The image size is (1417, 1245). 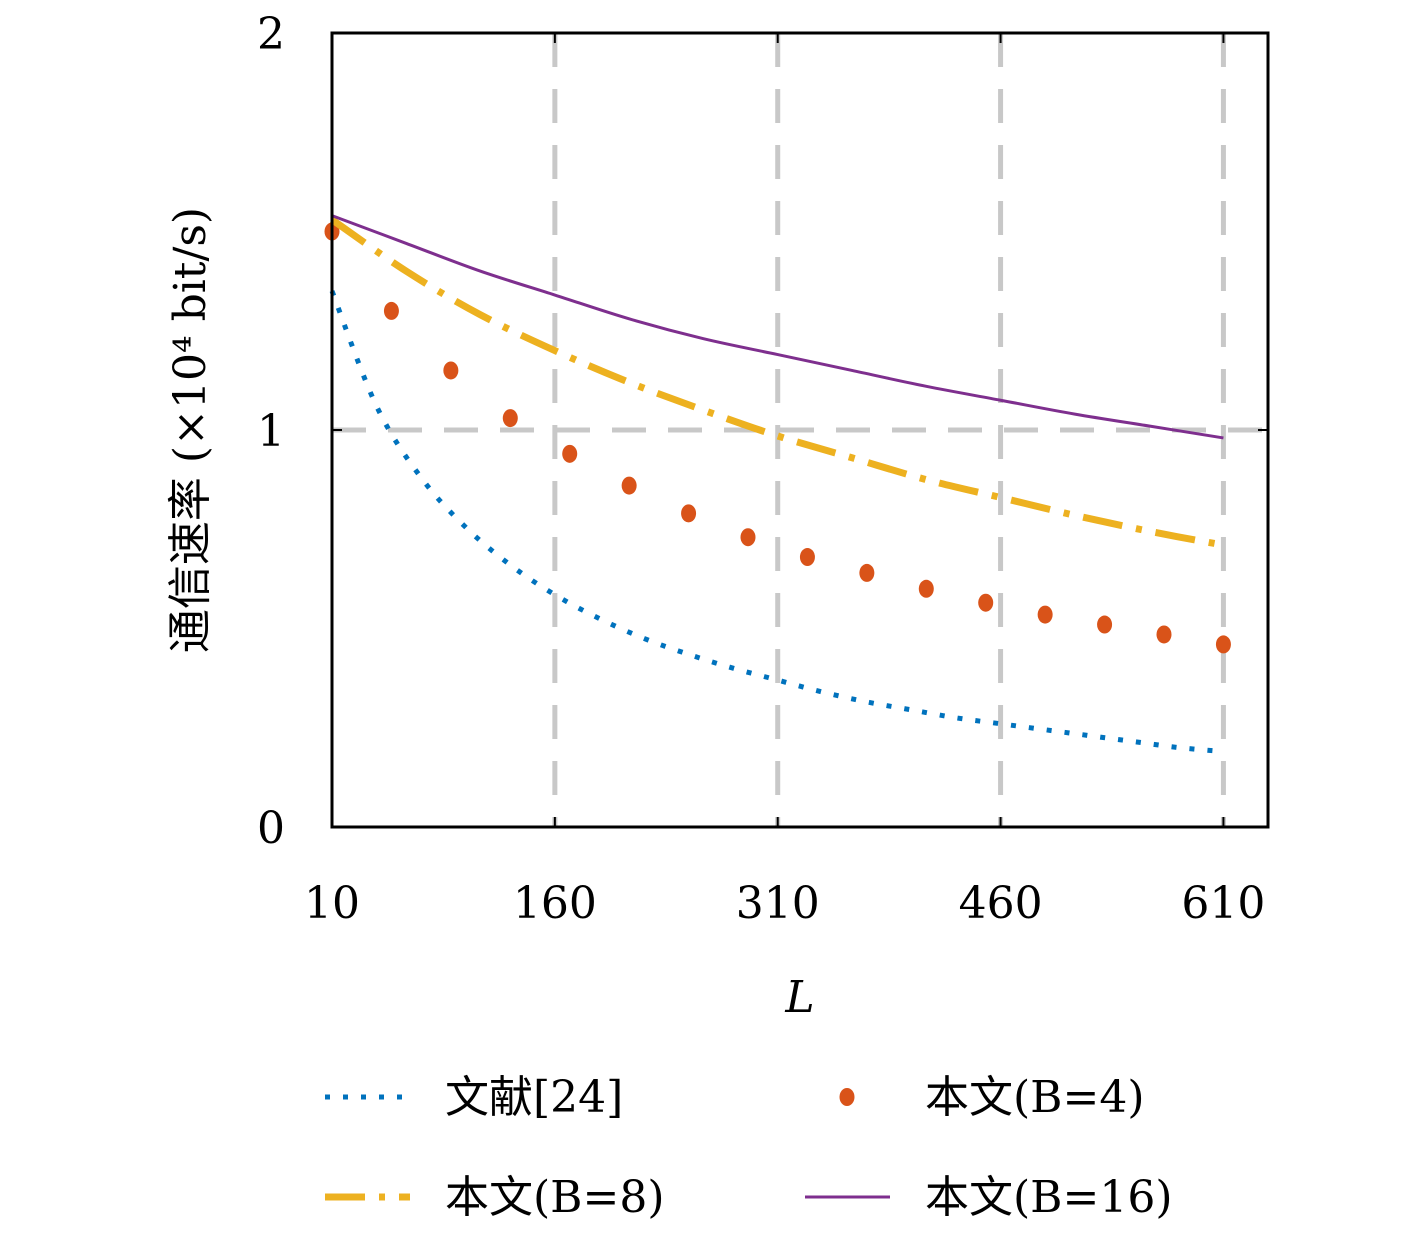 I want to click on x-tick-label: 160, so click(x=555, y=903).